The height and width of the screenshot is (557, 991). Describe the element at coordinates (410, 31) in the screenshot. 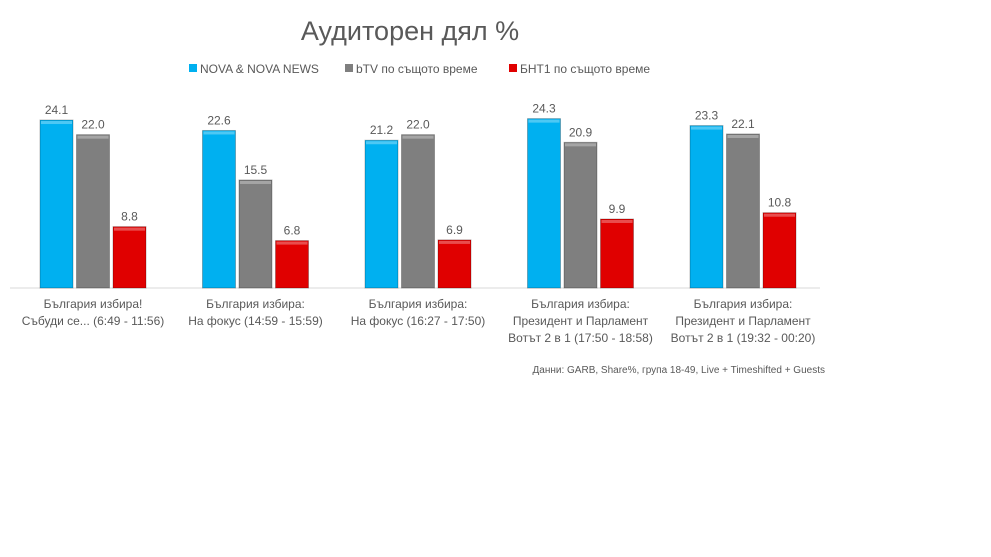

I see `chart-title: Аудиторен дял %` at that location.